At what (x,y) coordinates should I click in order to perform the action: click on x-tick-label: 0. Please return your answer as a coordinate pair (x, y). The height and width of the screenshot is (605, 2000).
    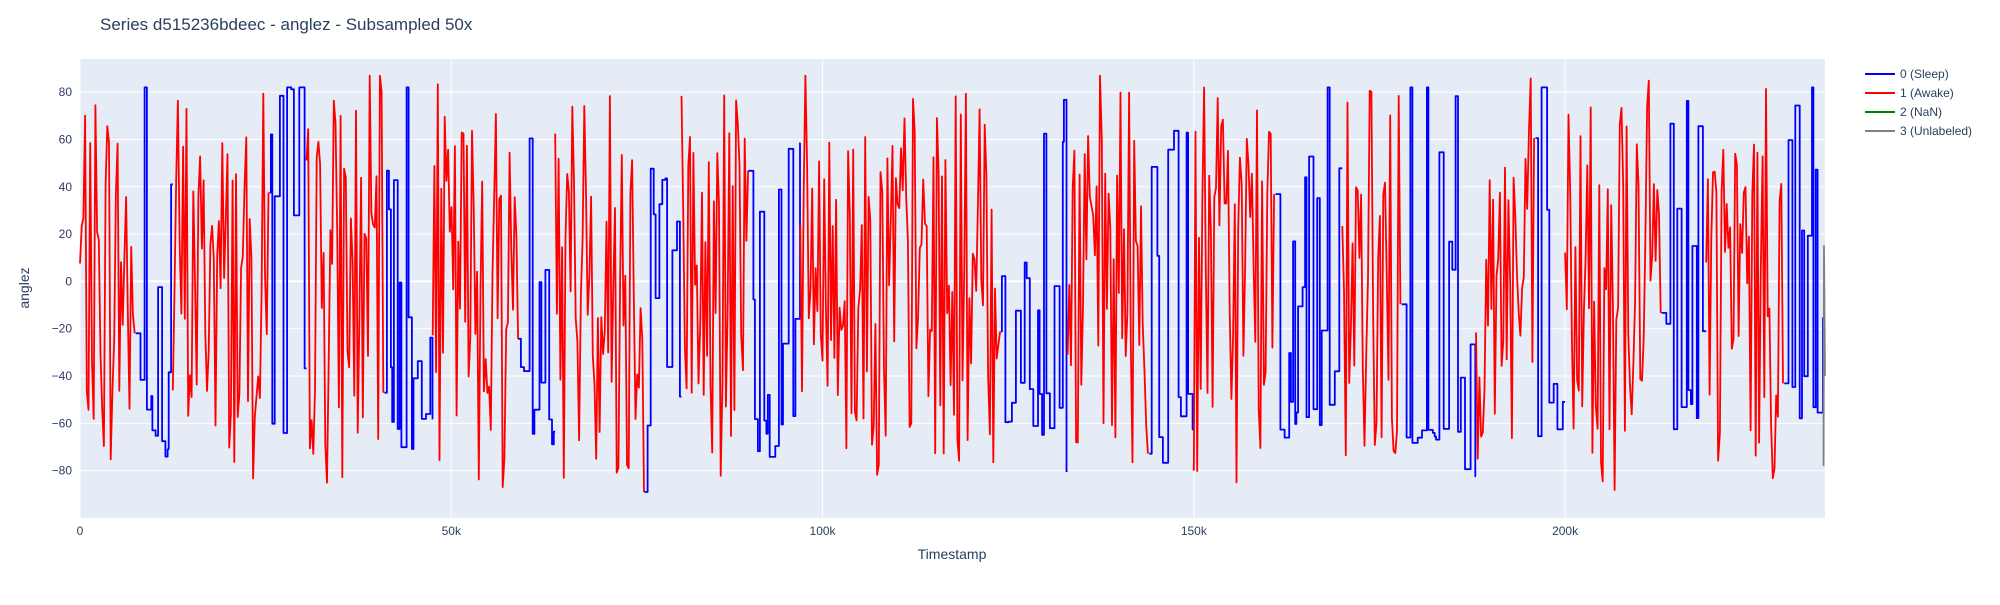
    Looking at the image, I should click on (80, 531).